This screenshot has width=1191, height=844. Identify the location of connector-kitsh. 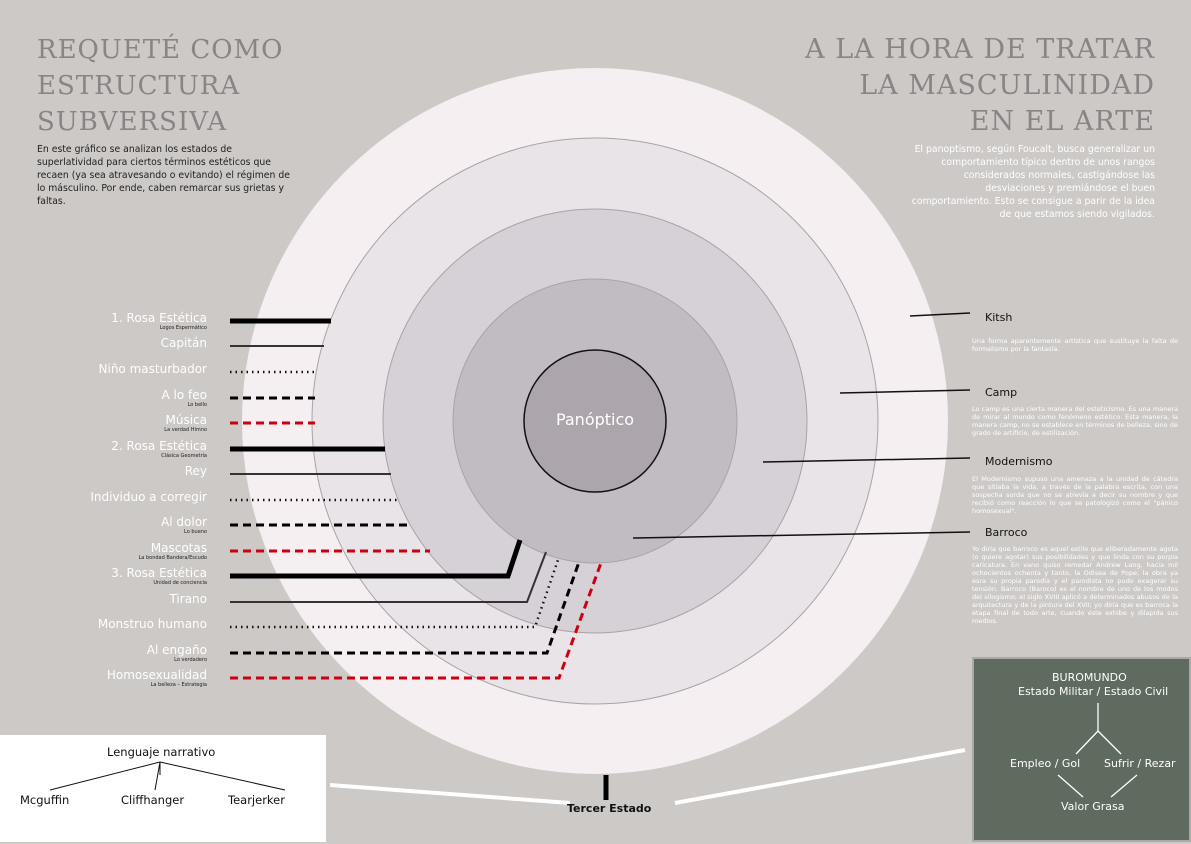
(940, 314).